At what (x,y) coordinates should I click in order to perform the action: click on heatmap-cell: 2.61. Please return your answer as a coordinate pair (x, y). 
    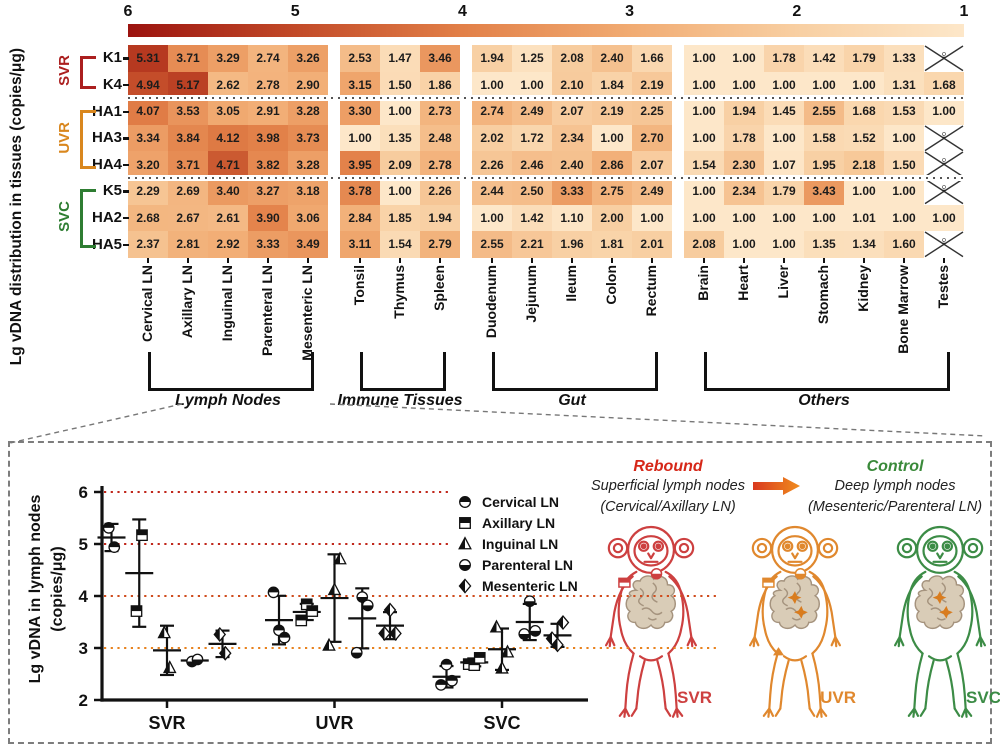
    Looking at the image, I should click on (228, 218).